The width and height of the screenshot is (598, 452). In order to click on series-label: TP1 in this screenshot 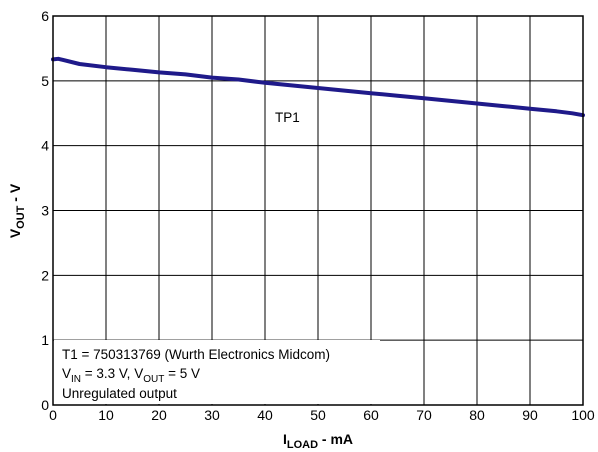, I will do `click(287, 117)`.